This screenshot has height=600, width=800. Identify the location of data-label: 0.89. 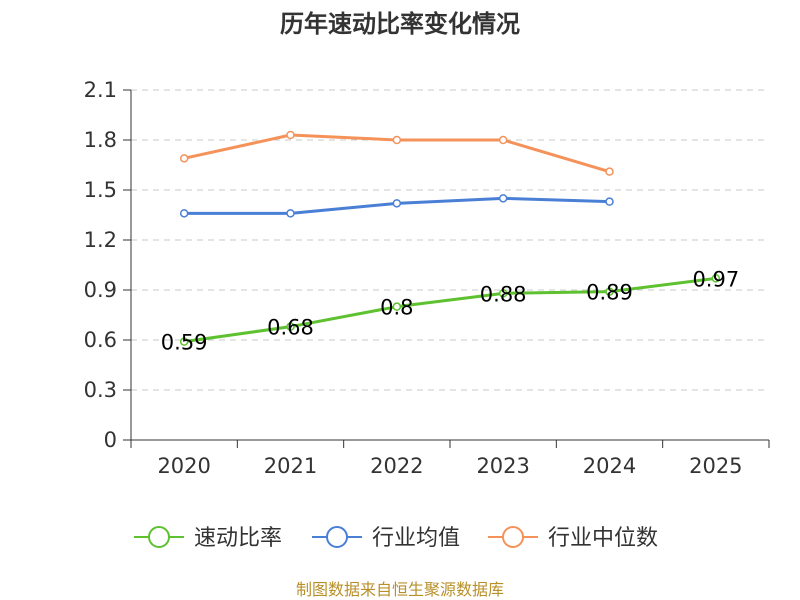
(609, 293).